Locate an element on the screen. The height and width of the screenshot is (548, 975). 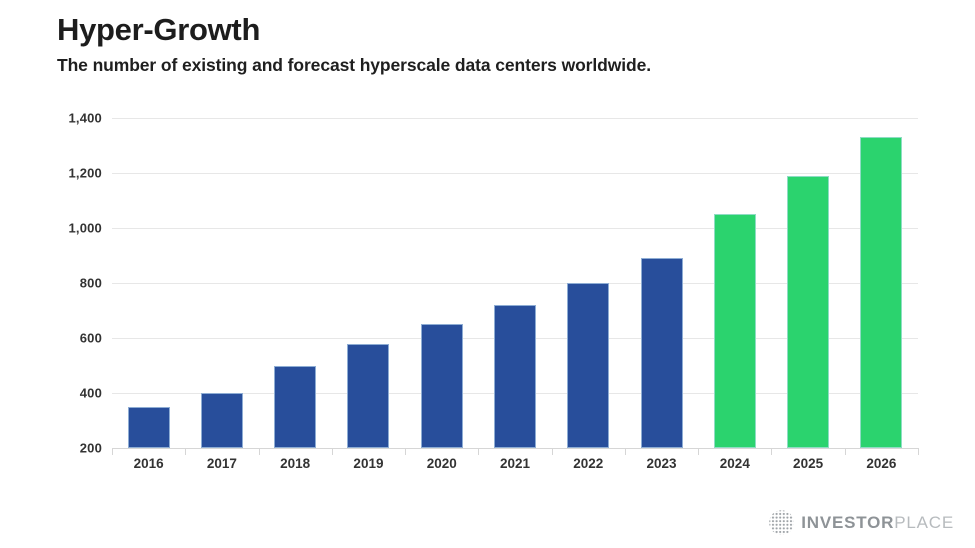
x-axis-label-2017: 2017 is located at coordinates (221, 463).